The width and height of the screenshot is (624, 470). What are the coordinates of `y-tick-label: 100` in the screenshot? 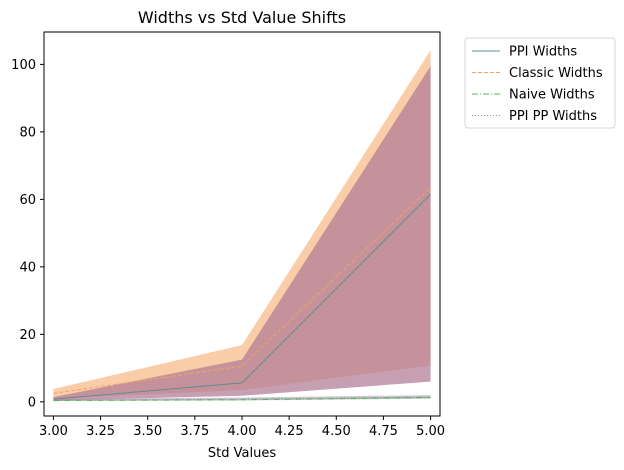 It's located at (23, 65).